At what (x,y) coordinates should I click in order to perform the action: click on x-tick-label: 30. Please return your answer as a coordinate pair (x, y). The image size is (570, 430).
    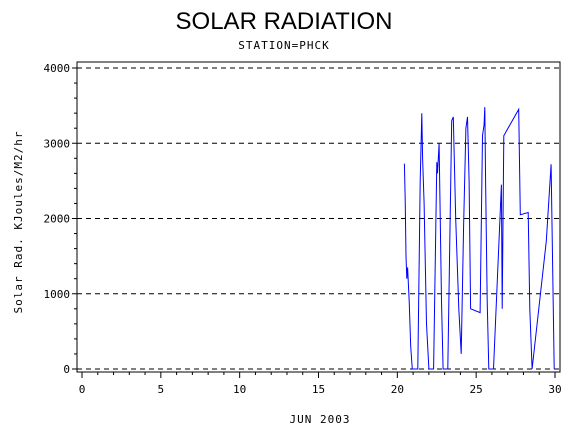
    Looking at the image, I should click on (554, 389).